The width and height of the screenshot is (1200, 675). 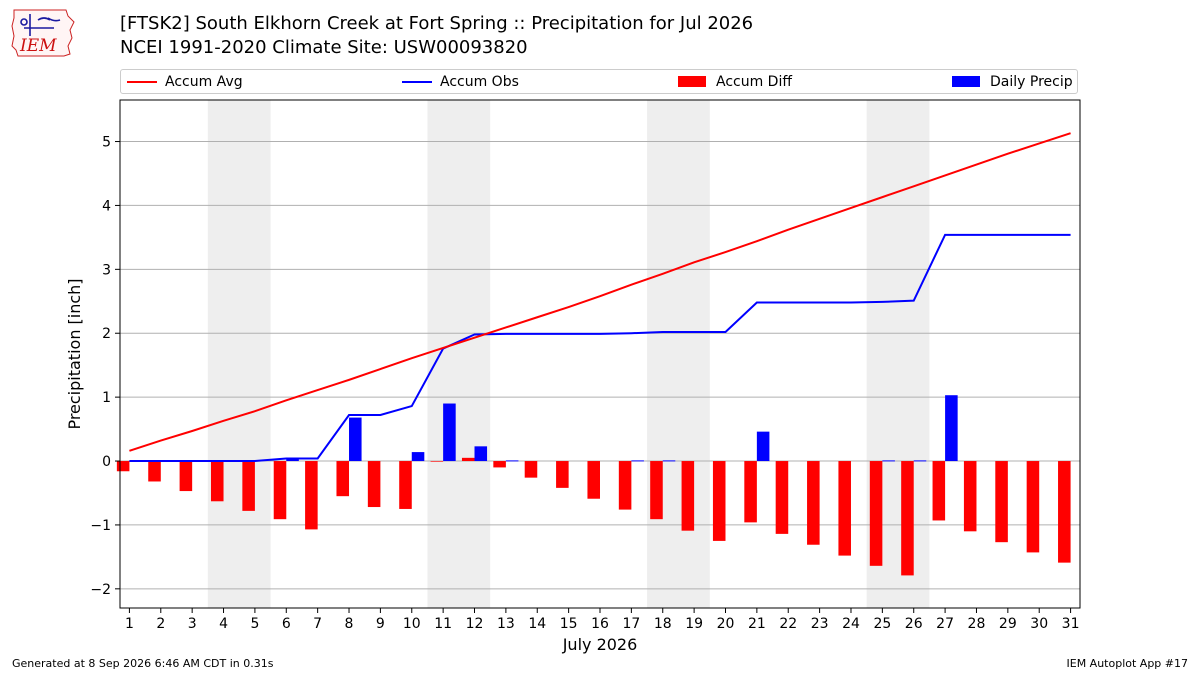 I want to click on y-tick-label: 3, so click(x=106, y=270).